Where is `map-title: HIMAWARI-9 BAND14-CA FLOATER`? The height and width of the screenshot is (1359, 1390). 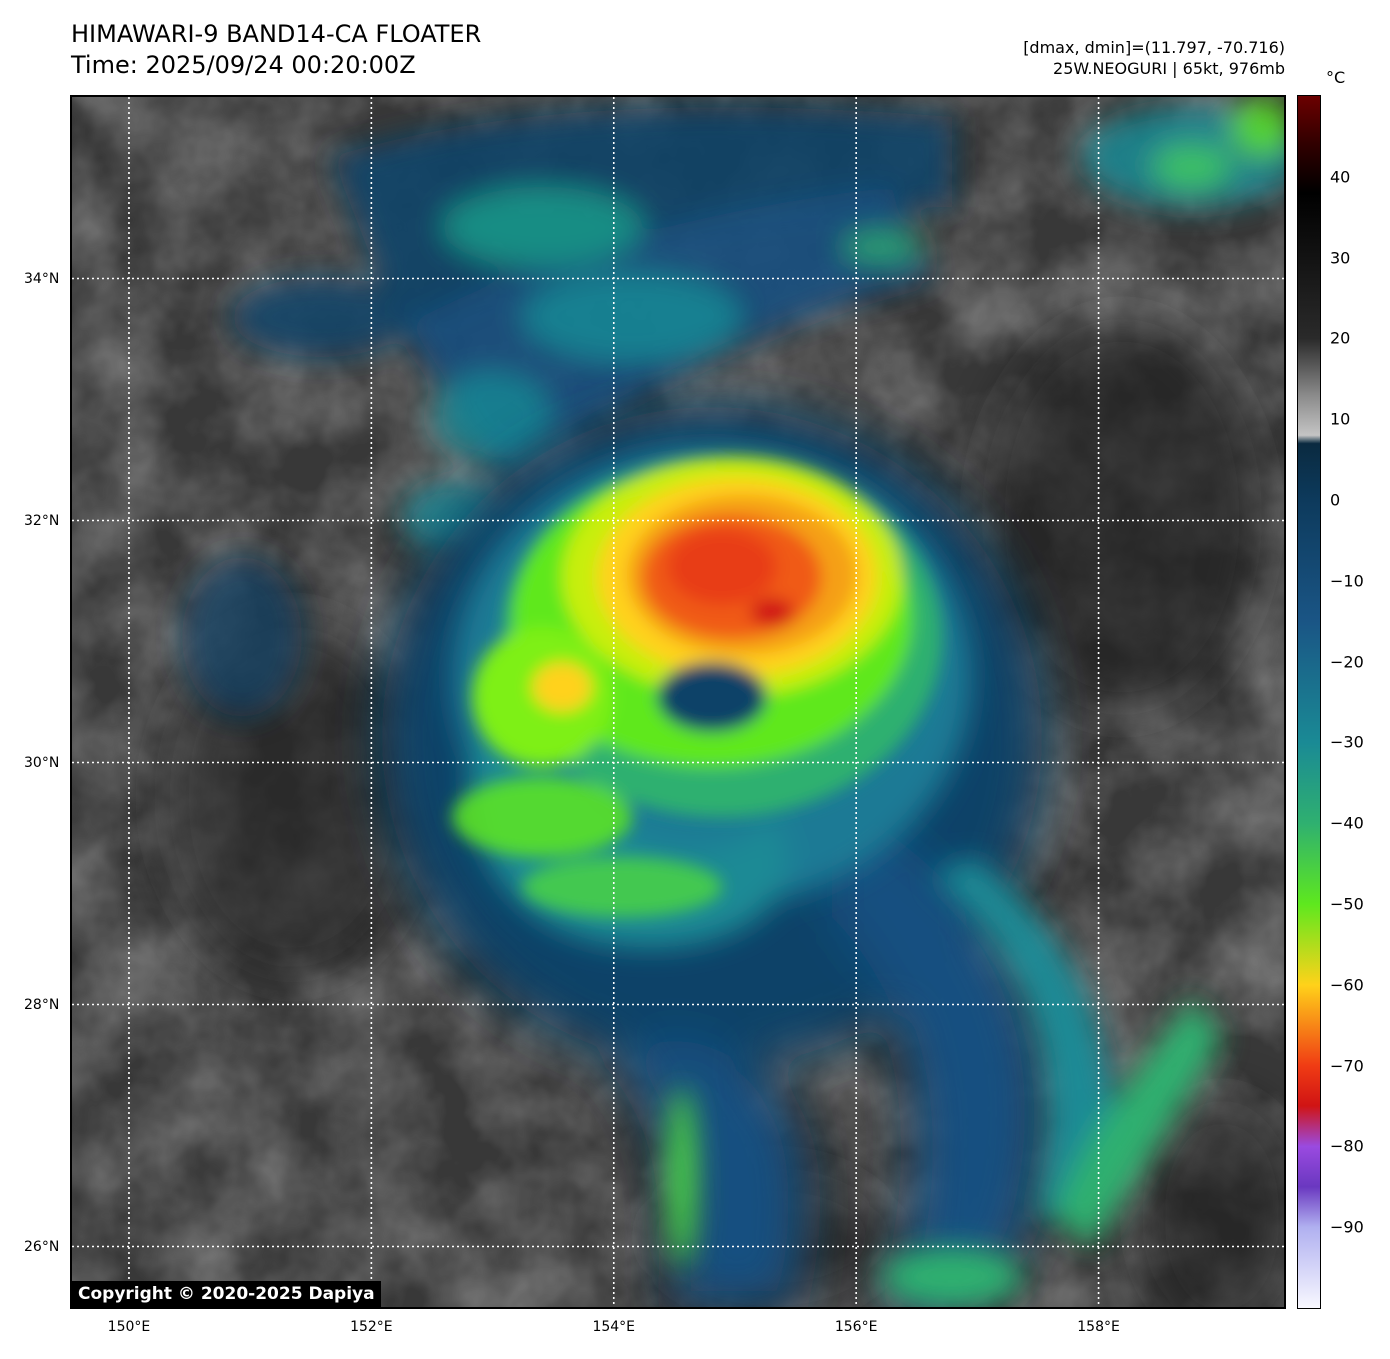
map-title: HIMAWARI-9 BAND14-CA FLOATER is located at coordinates (276, 34).